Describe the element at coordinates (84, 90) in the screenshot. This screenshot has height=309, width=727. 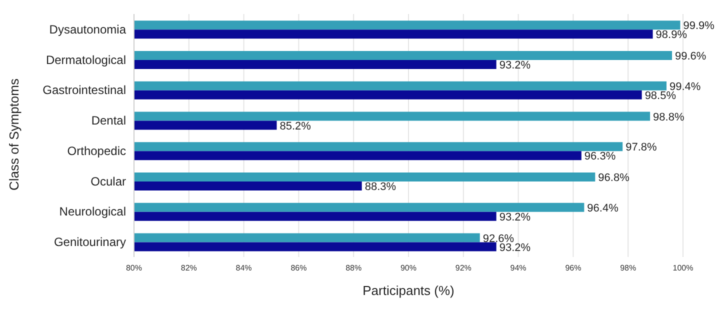
I see `y-tick-label: Gastrointestinal` at that location.